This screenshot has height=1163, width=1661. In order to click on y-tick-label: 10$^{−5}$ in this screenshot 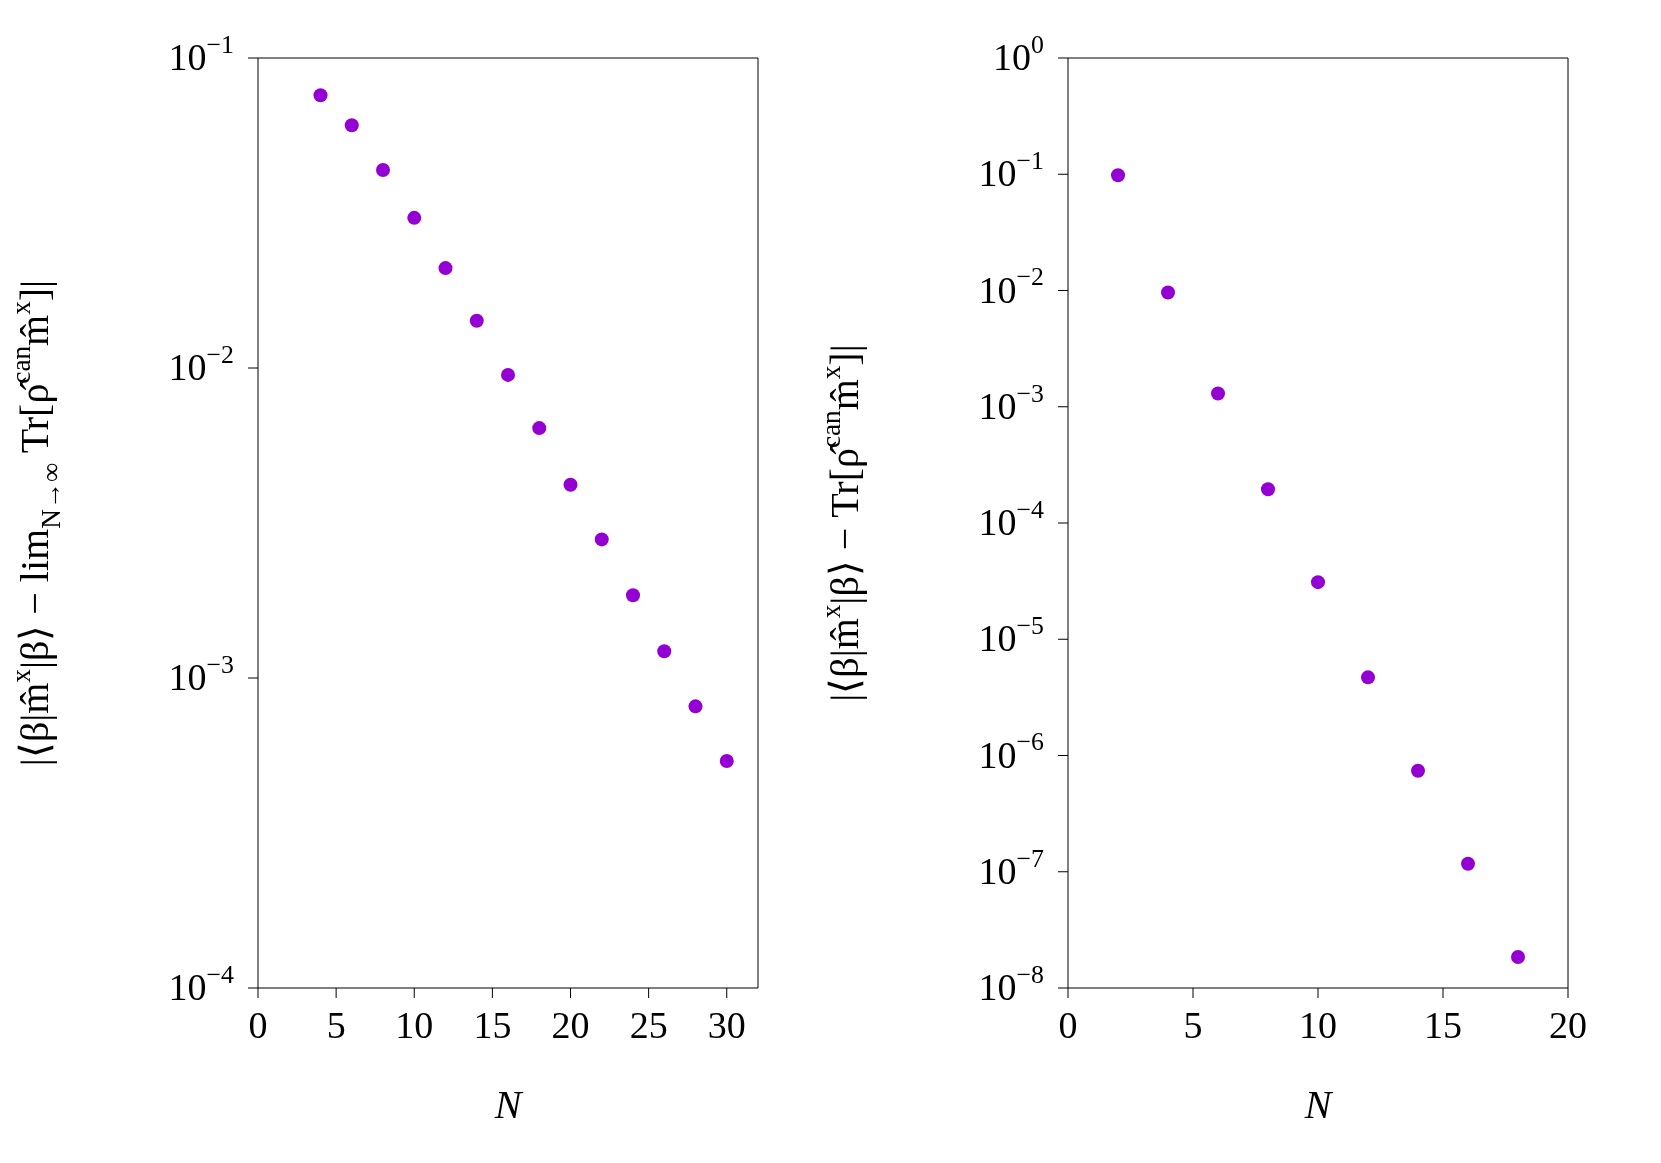, I will do `click(1011, 635)`.